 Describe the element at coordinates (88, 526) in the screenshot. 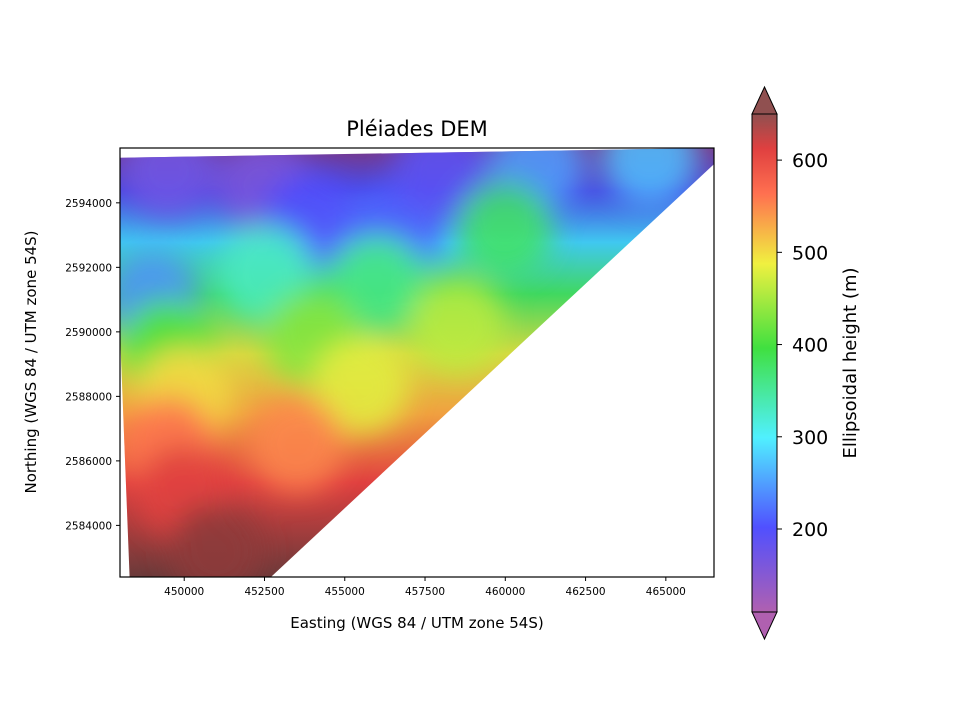

I see `y-tick-label: 2584000` at that location.